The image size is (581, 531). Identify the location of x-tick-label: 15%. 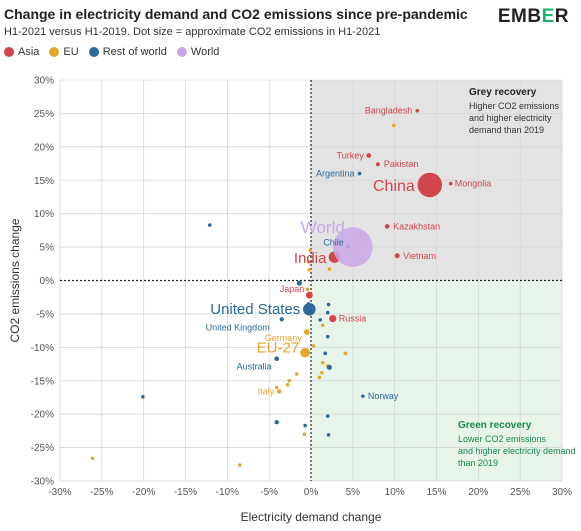
(436, 492).